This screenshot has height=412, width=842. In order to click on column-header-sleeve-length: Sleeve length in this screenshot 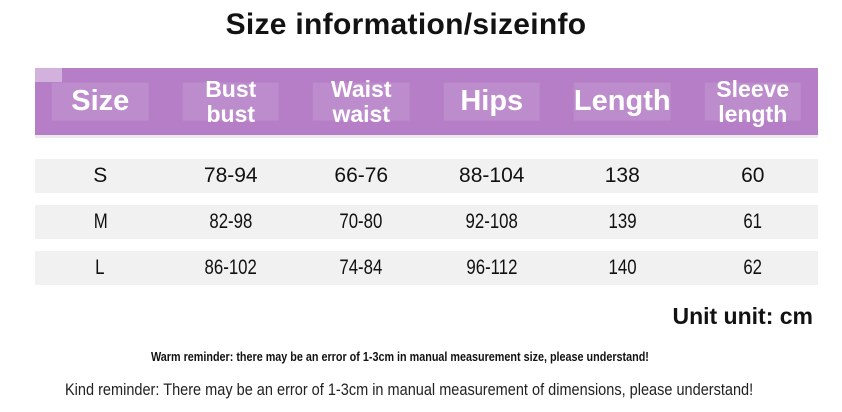, I will do `click(753, 101)`.